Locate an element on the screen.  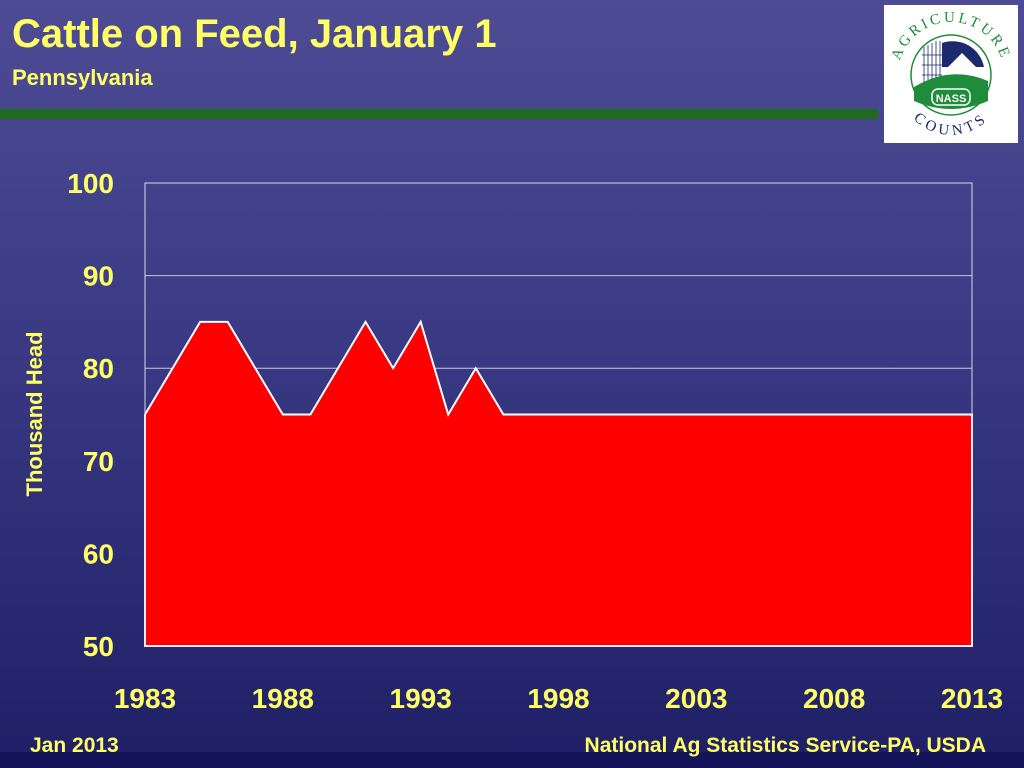
logo-badge-text: NASS is located at coordinates (951, 99).